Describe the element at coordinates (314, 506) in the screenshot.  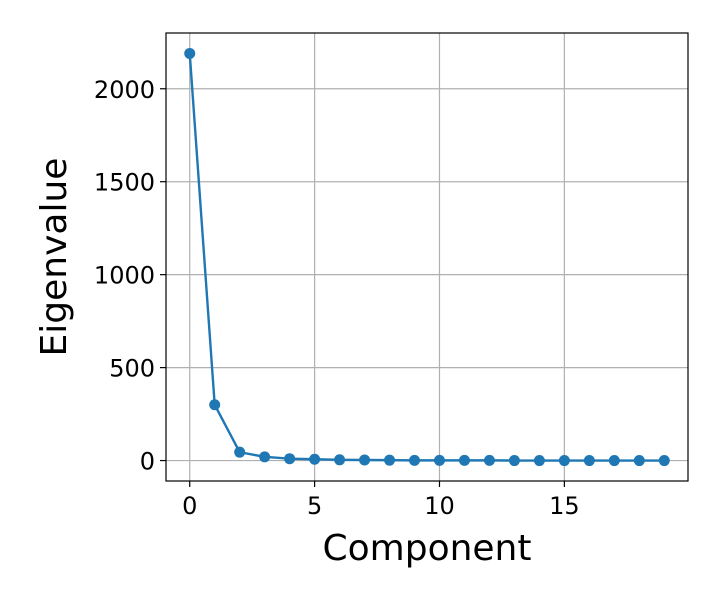
I see `x-tick-label: 5` at that location.